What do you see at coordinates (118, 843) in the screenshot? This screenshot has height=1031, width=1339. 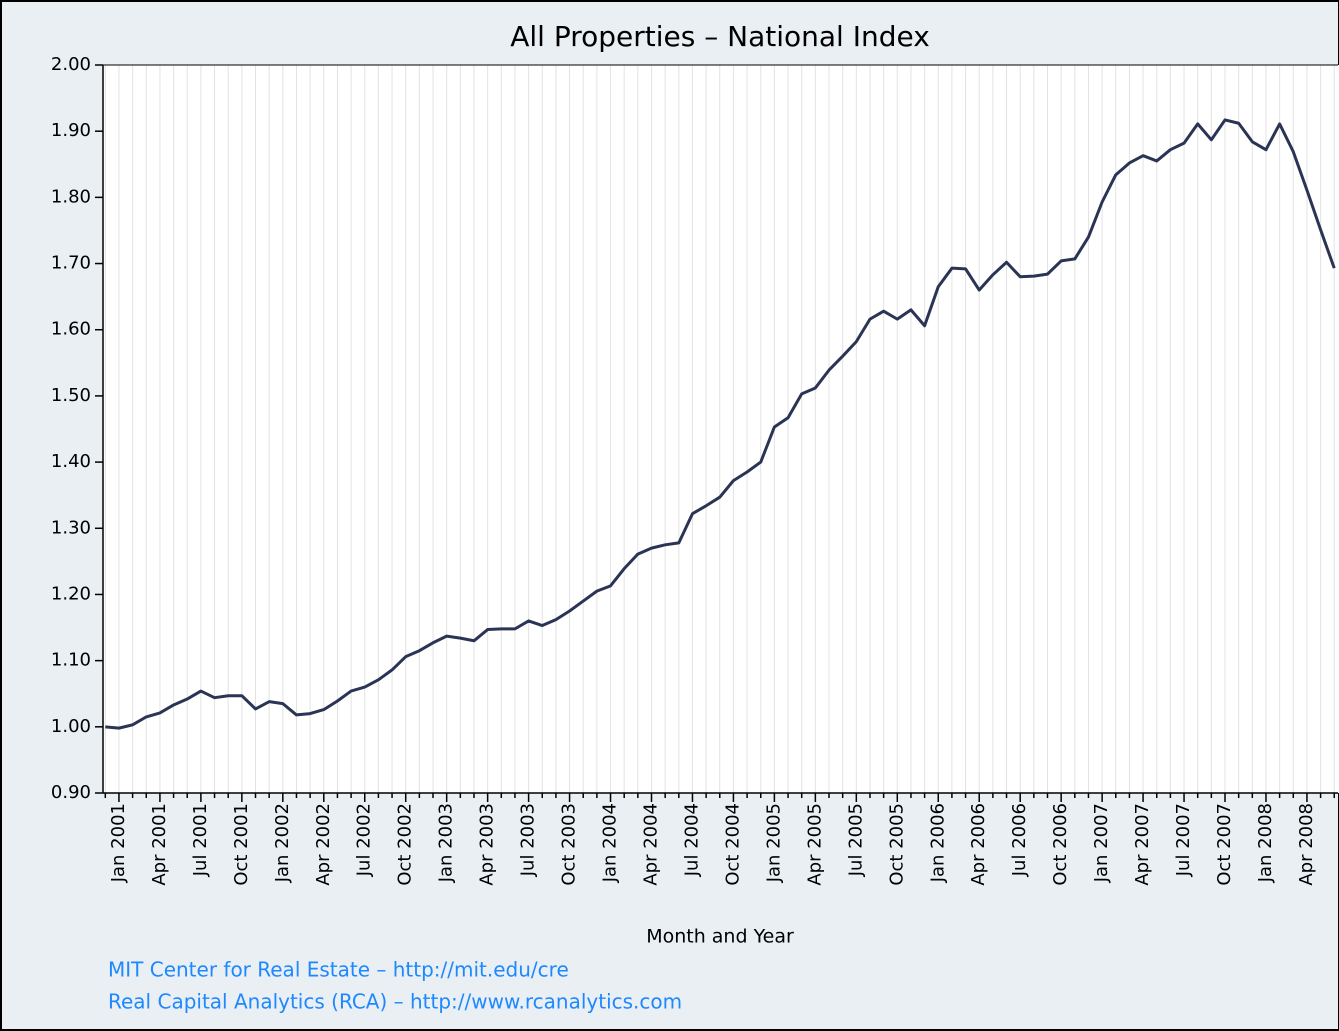 I see `x-tick-label: Jan 2001` at bounding box center [118, 843].